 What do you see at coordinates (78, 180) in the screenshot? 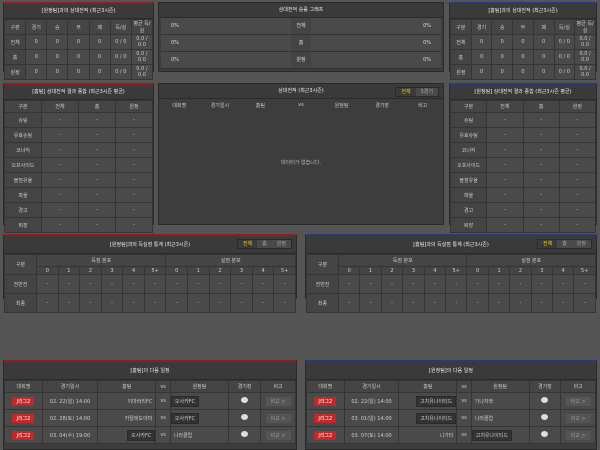
I see `table-row: 볼점유율 - - -` at bounding box center [78, 180].